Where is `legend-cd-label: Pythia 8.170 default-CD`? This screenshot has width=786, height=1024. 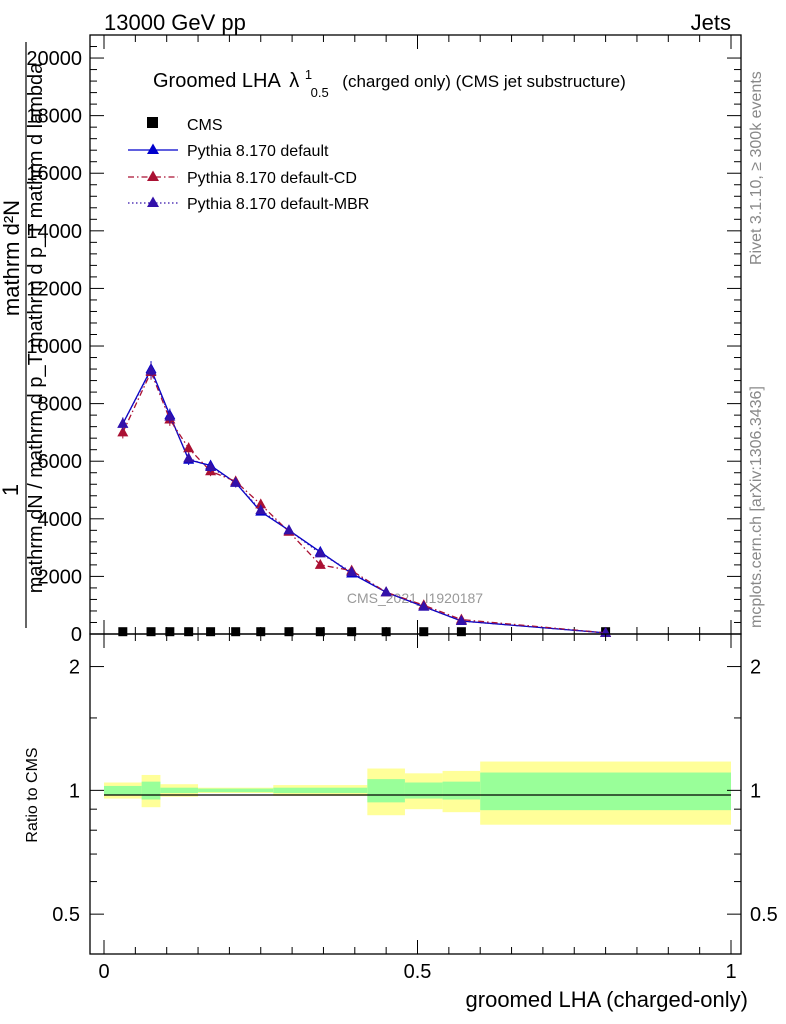
legend-cd-label: Pythia 8.170 default-CD is located at coordinates (272, 178).